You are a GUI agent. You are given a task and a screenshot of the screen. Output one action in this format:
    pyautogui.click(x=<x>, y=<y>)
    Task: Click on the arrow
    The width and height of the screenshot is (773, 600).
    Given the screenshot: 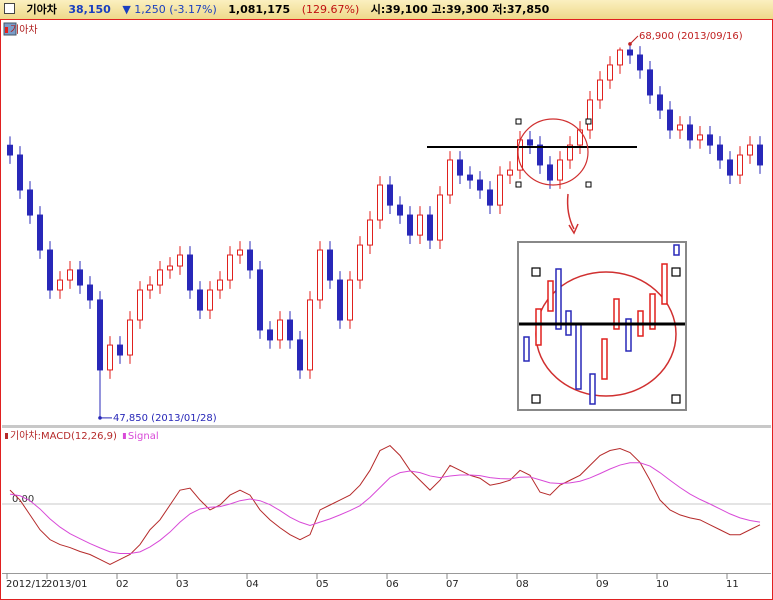 What is the action you would take?
    pyautogui.click(x=570, y=211)
    